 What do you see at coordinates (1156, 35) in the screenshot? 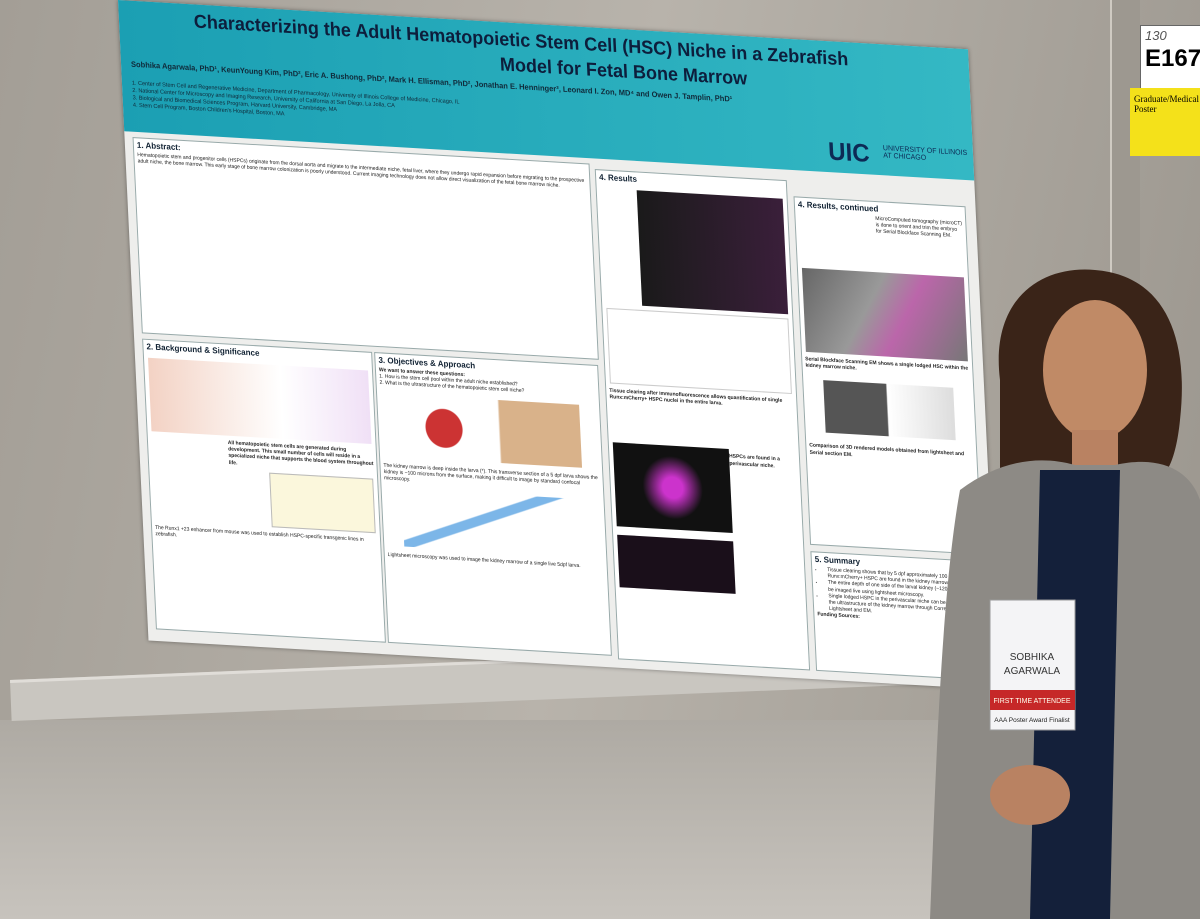
I see `booth-top: 130` at bounding box center [1156, 35].